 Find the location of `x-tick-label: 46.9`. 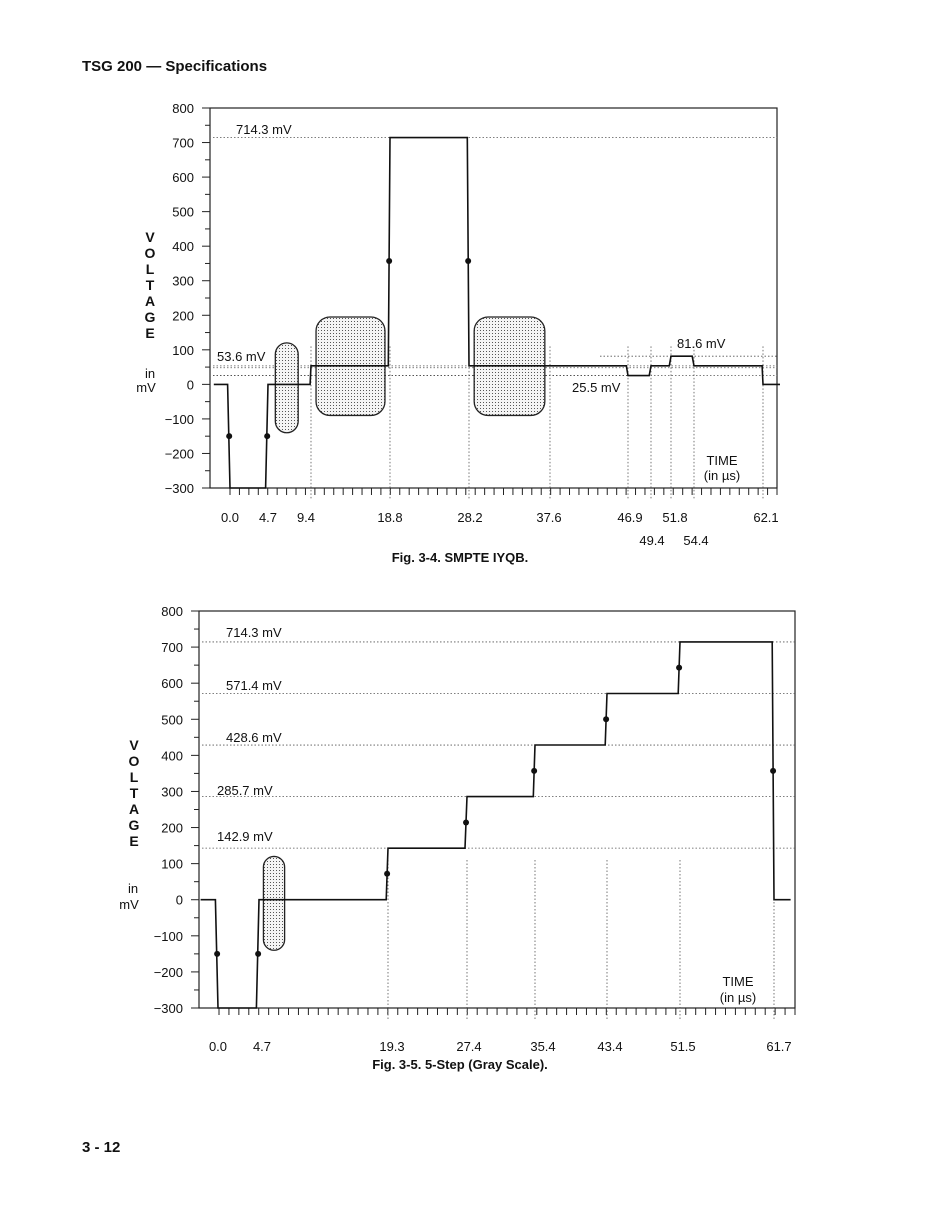

x-tick-label: 46.9 is located at coordinates (629, 517).